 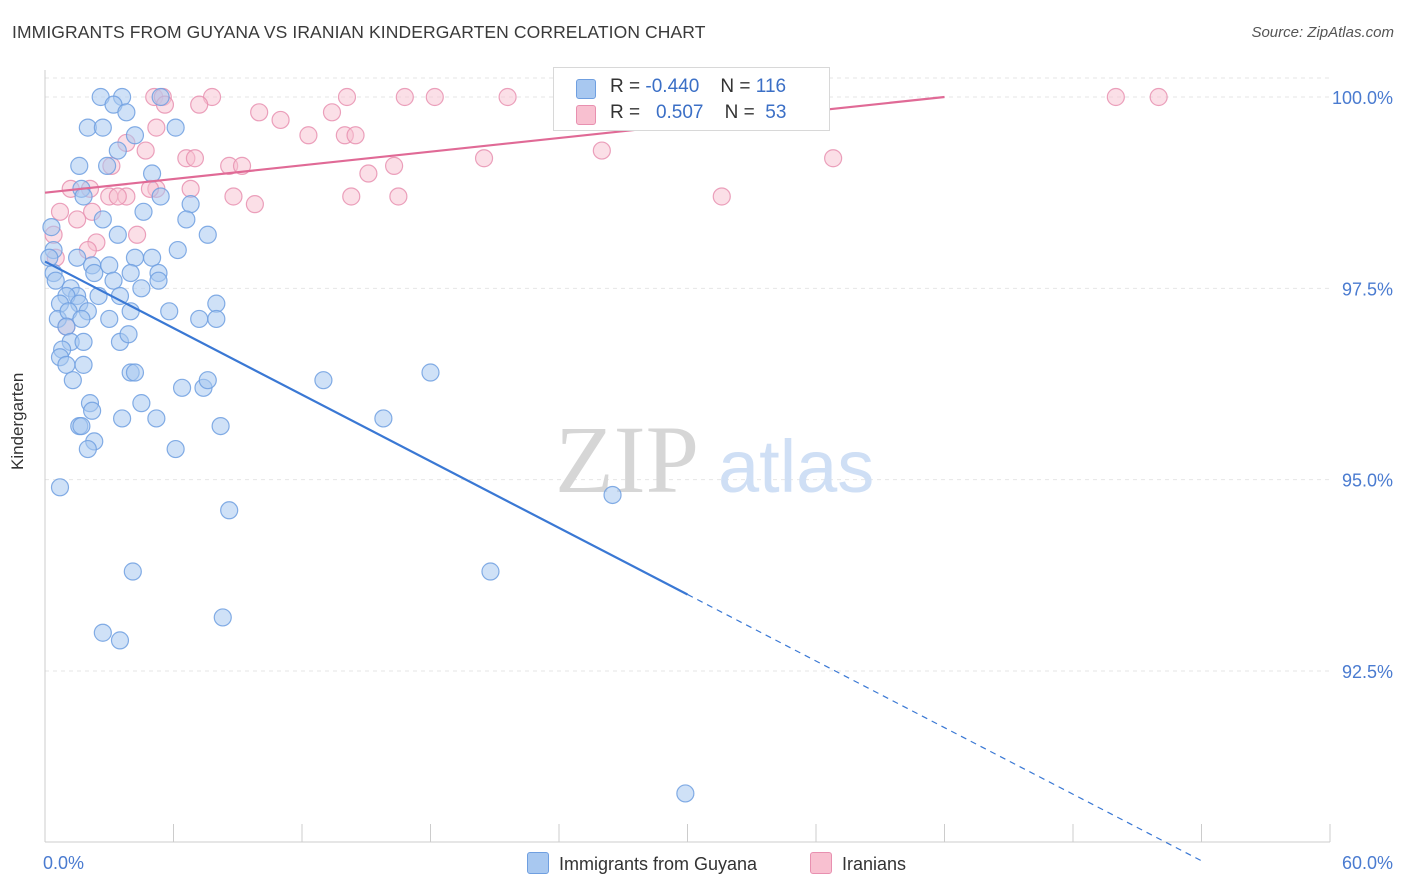 I want to click on watermark-atlas: atlas, so click(x=796, y=466).